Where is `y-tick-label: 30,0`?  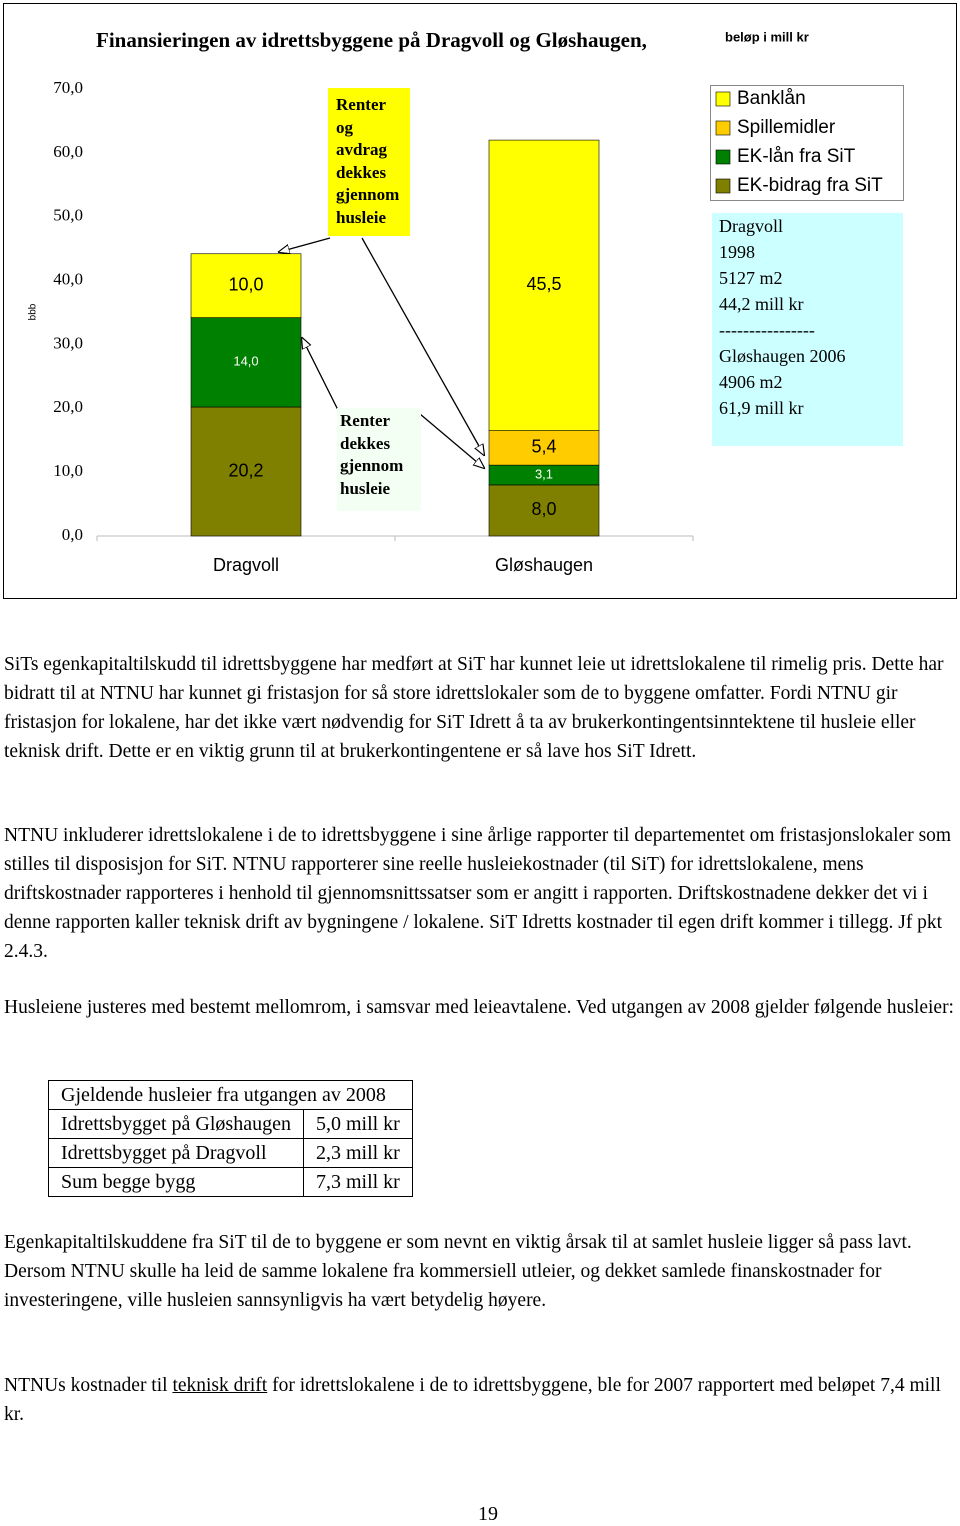 y-tick-label: 30,0 is located at coordinates (68, 342).